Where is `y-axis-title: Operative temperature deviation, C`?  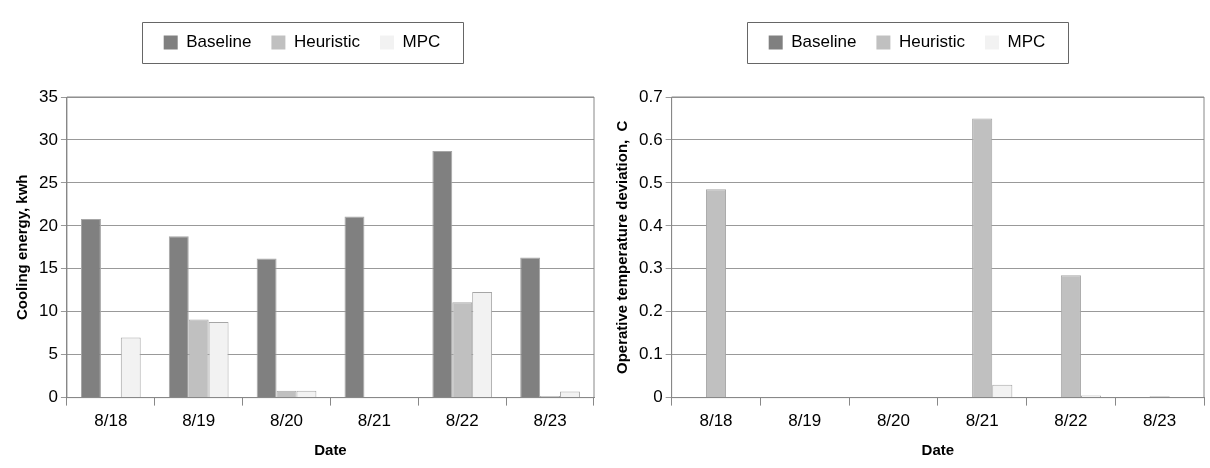
y-axis-title: Operative temperature deviation, C is located at coordinates (622, 247).